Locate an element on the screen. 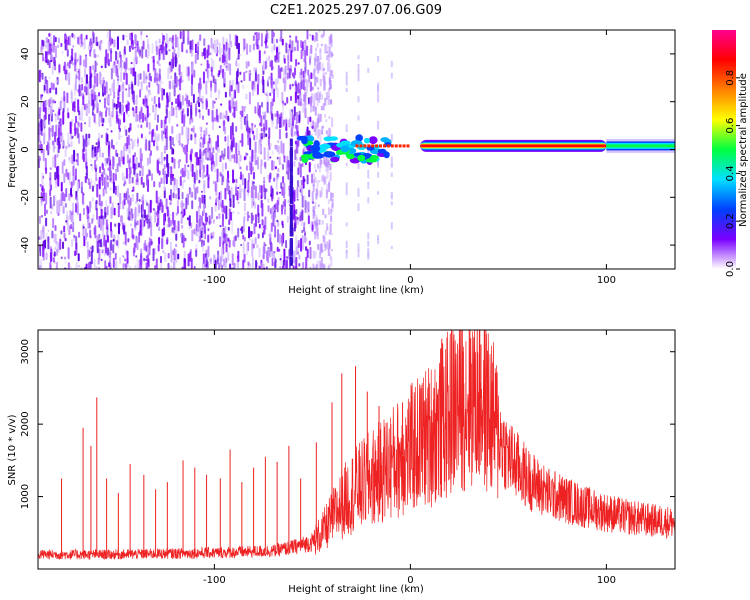 The height and width of the screenshot is (600, 750). colorbar-tick-label: 0.8 is located at coordinates (730, 78).